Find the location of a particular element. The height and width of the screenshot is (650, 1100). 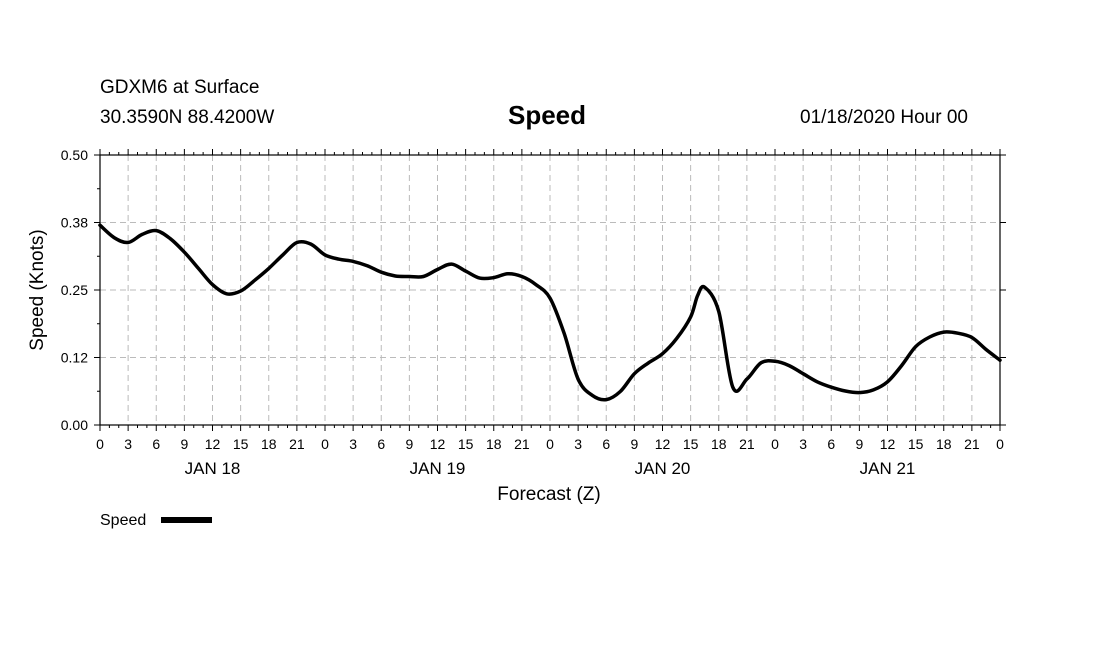

x-axis-label: Forecast (Z) is located at coordinates (548, 494).